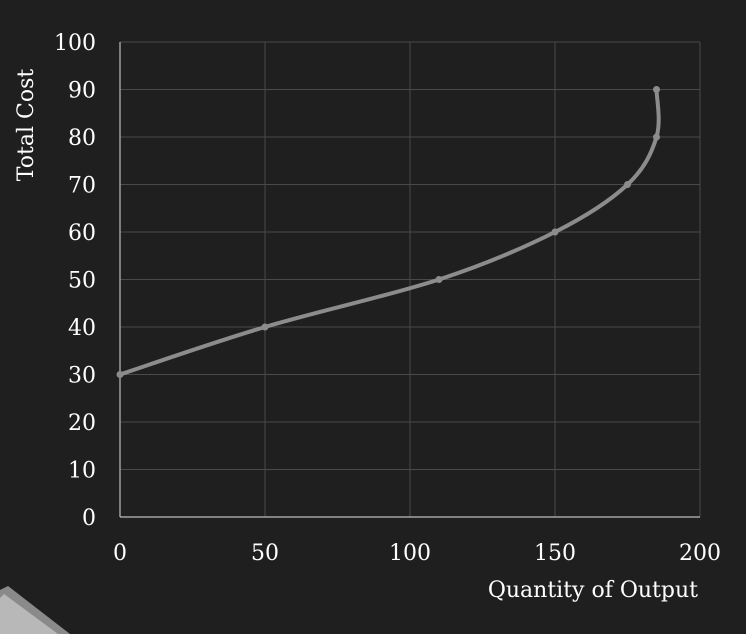  I want to click on y-axis-tick-labels: 0 10 20 30 40 50 60 70 80 90 100, so click(75, 281).